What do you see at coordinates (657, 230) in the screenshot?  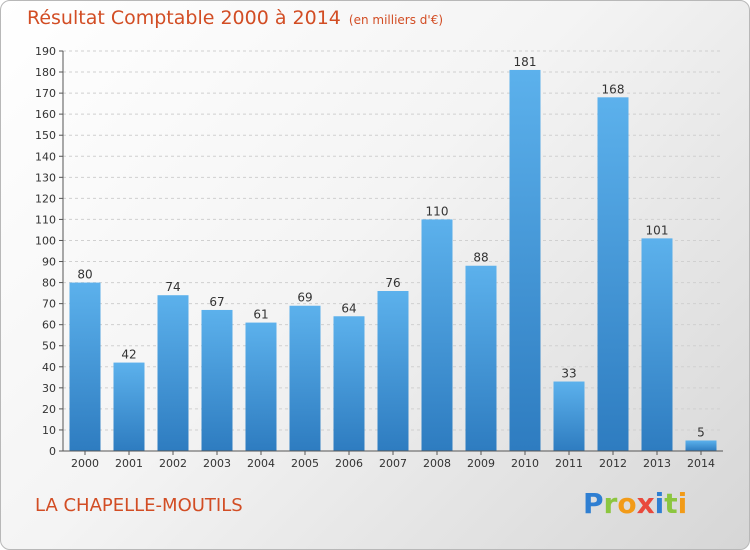 I see `bar-value-label-2013: 101` at bounding box center [657, 230].